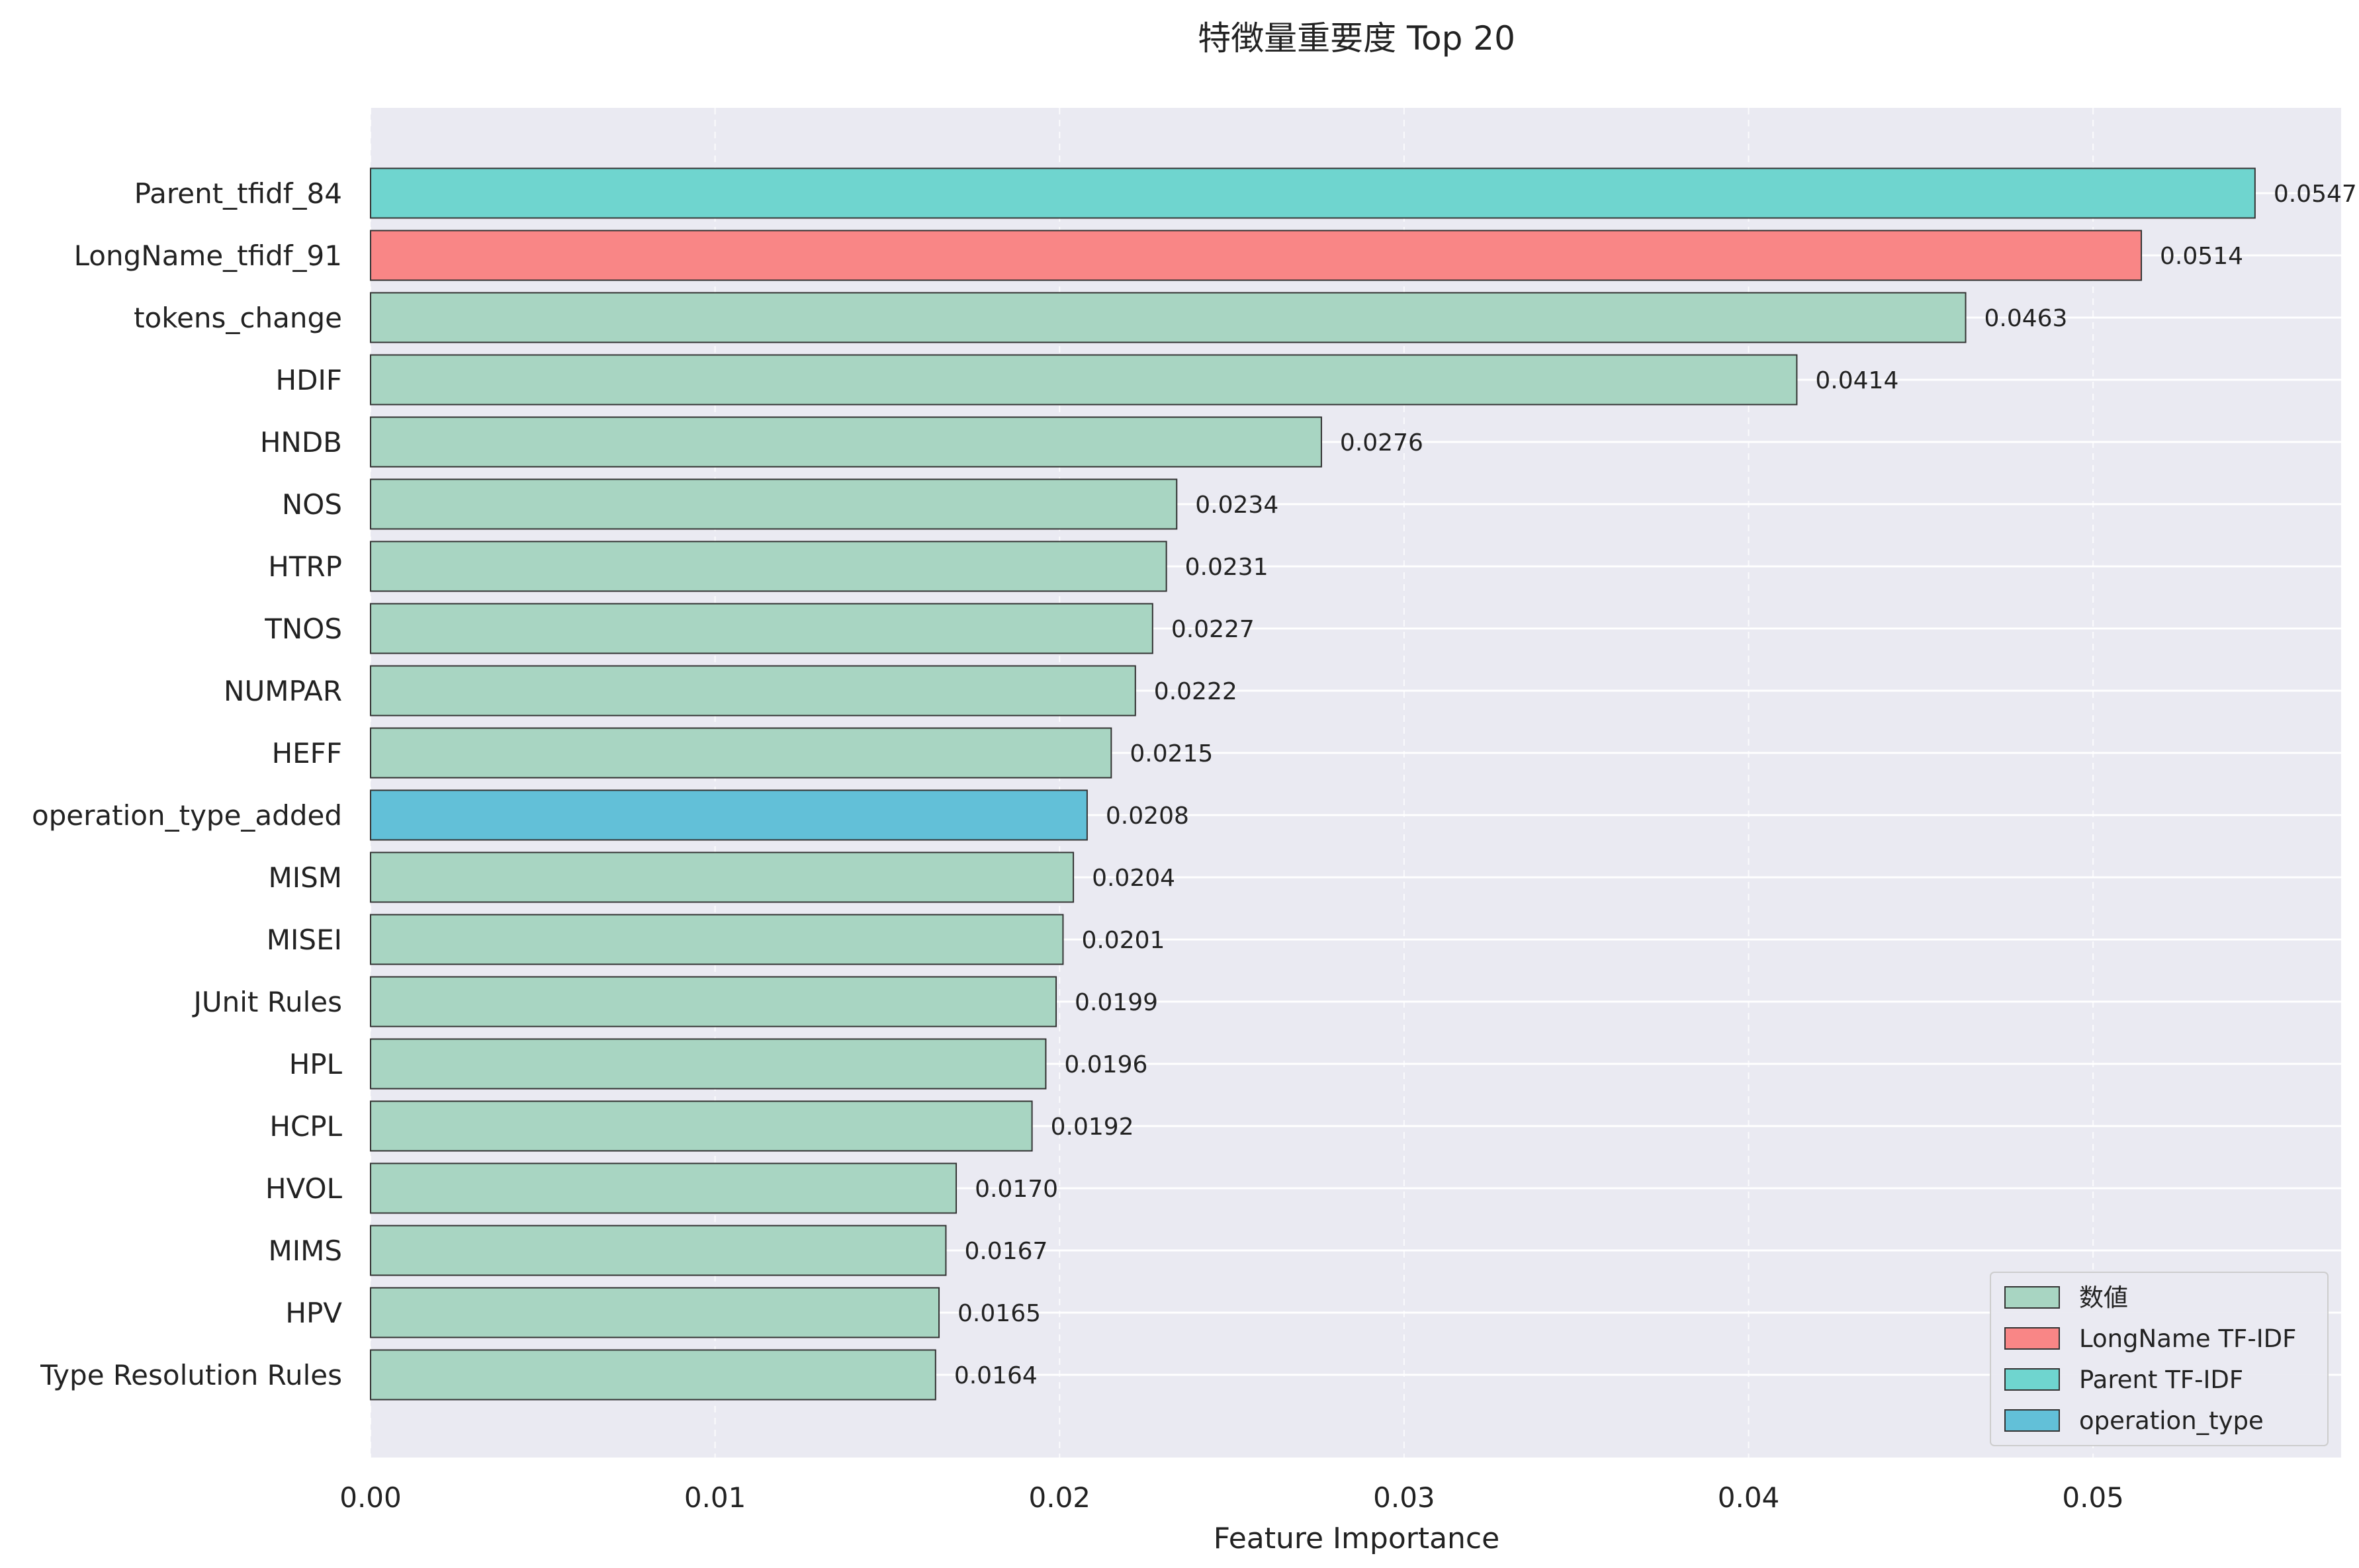 Image resolution: width=2359 pixels, height=1568 pixels. What do you see at coordinates (305, 878) in the screenshot?
I see `category-label: MISM` at bounding box center [305, 878].